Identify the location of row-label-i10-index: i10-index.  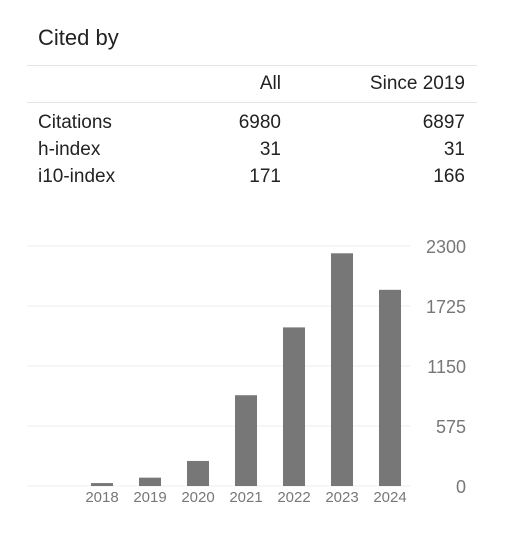
(77, 176).